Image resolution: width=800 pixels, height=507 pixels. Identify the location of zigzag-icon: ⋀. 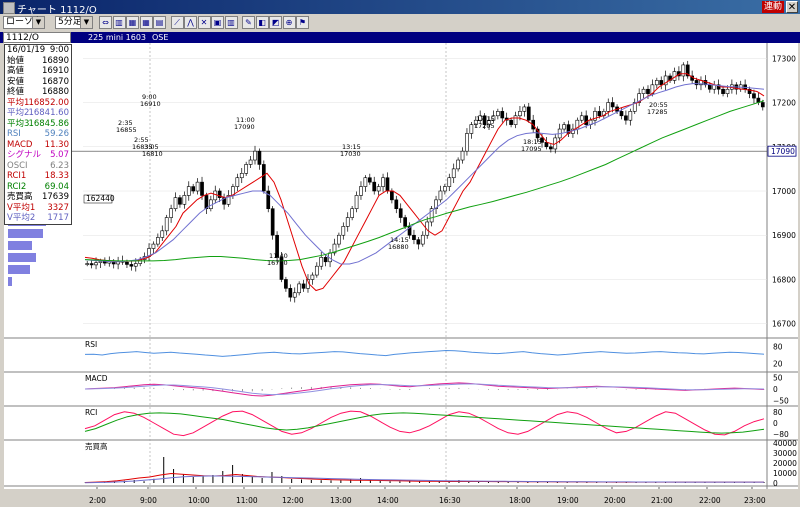
(190, 22).